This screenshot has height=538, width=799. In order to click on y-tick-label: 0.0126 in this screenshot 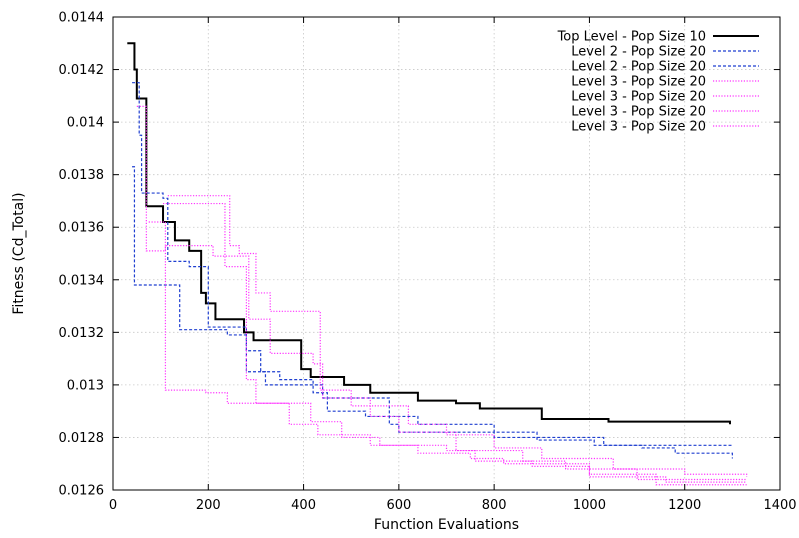, I will do `click(82, 491)`.